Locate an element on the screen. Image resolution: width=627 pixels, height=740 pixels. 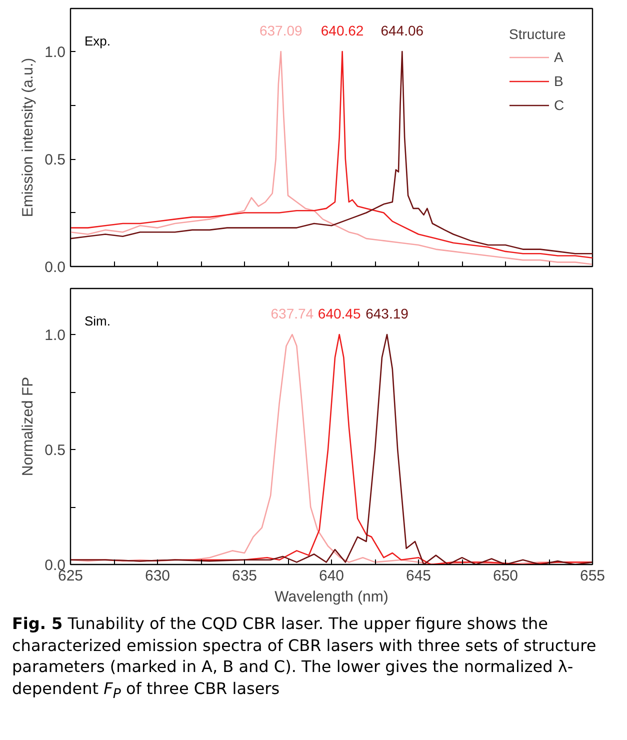
legend-label: C is located at coordinates (560, 105).